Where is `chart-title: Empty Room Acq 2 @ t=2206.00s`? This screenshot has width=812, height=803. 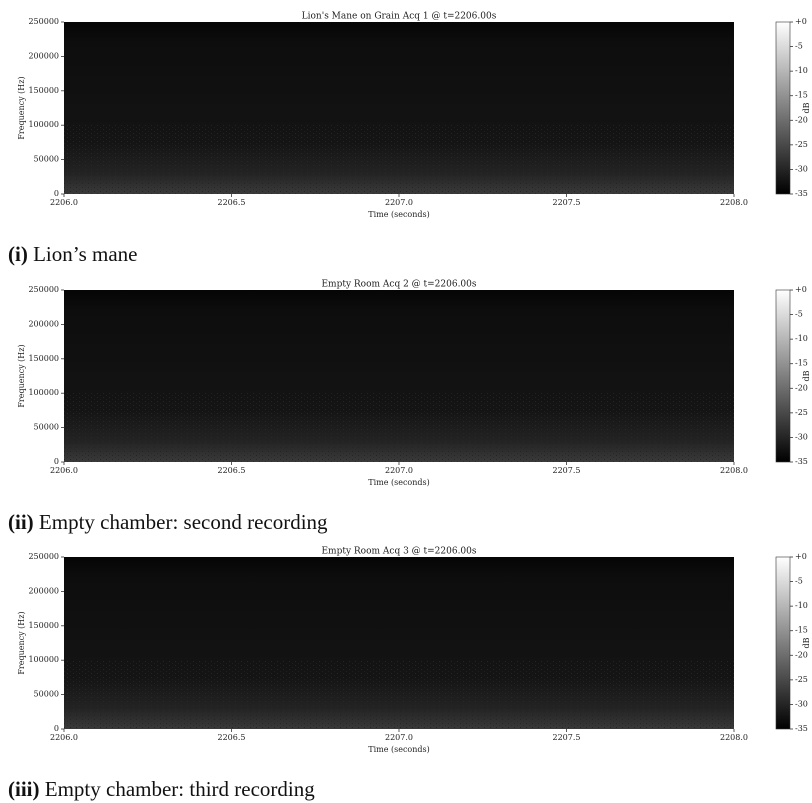
chart-title: Empty Room Acq 2 @ t=2206.00s is located at coordinates (398, 285).